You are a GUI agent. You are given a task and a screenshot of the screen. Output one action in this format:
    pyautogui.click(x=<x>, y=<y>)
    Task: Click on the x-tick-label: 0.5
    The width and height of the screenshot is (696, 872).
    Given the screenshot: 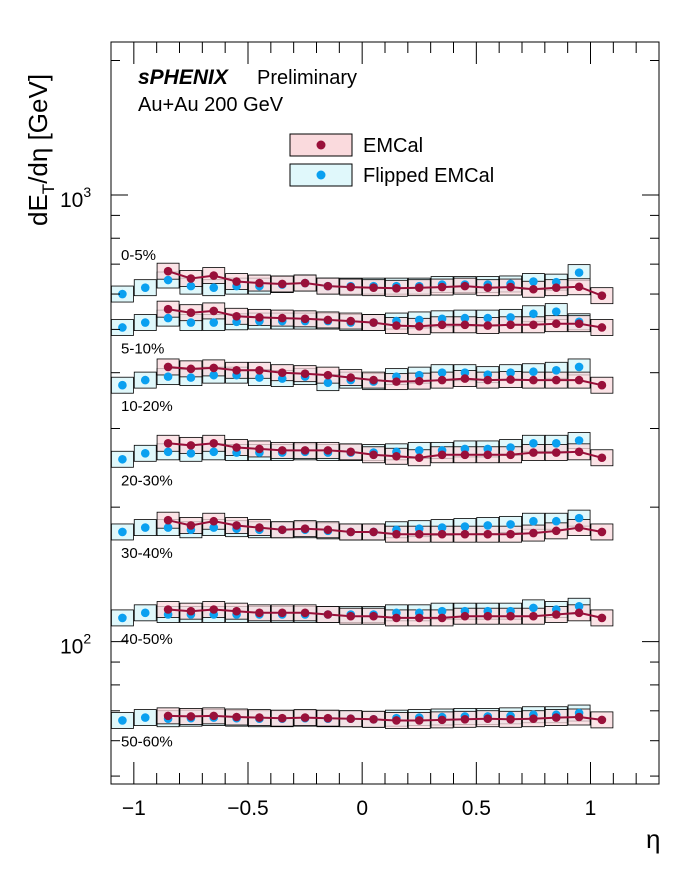 What is the action you would take?
    pyautogui.click(x=476, y=808)
    